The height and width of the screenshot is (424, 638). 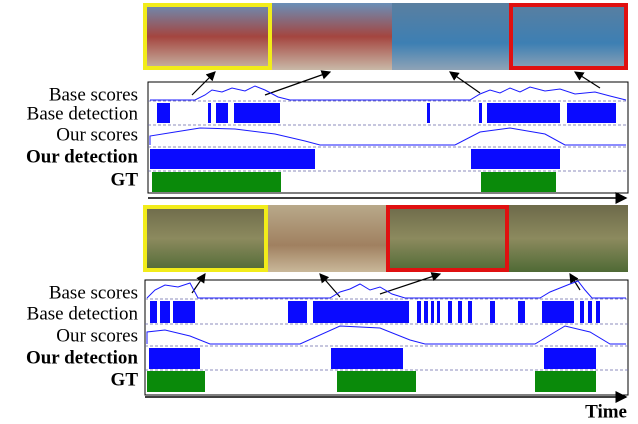 I want to click on time-label: Time, so click(x=606, y=411).